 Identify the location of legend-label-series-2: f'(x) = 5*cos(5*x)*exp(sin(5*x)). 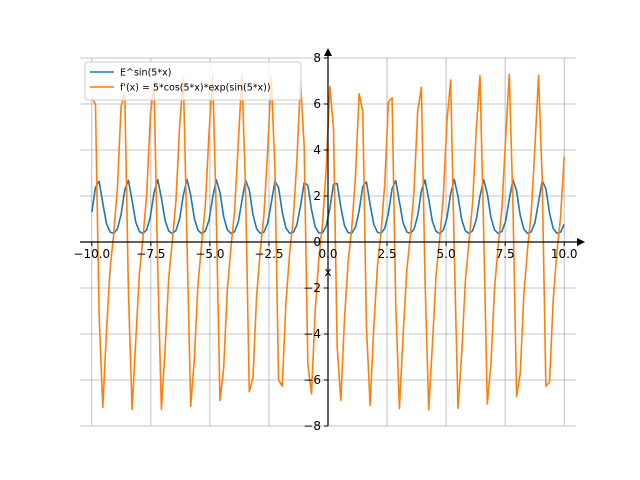
(195, 88).